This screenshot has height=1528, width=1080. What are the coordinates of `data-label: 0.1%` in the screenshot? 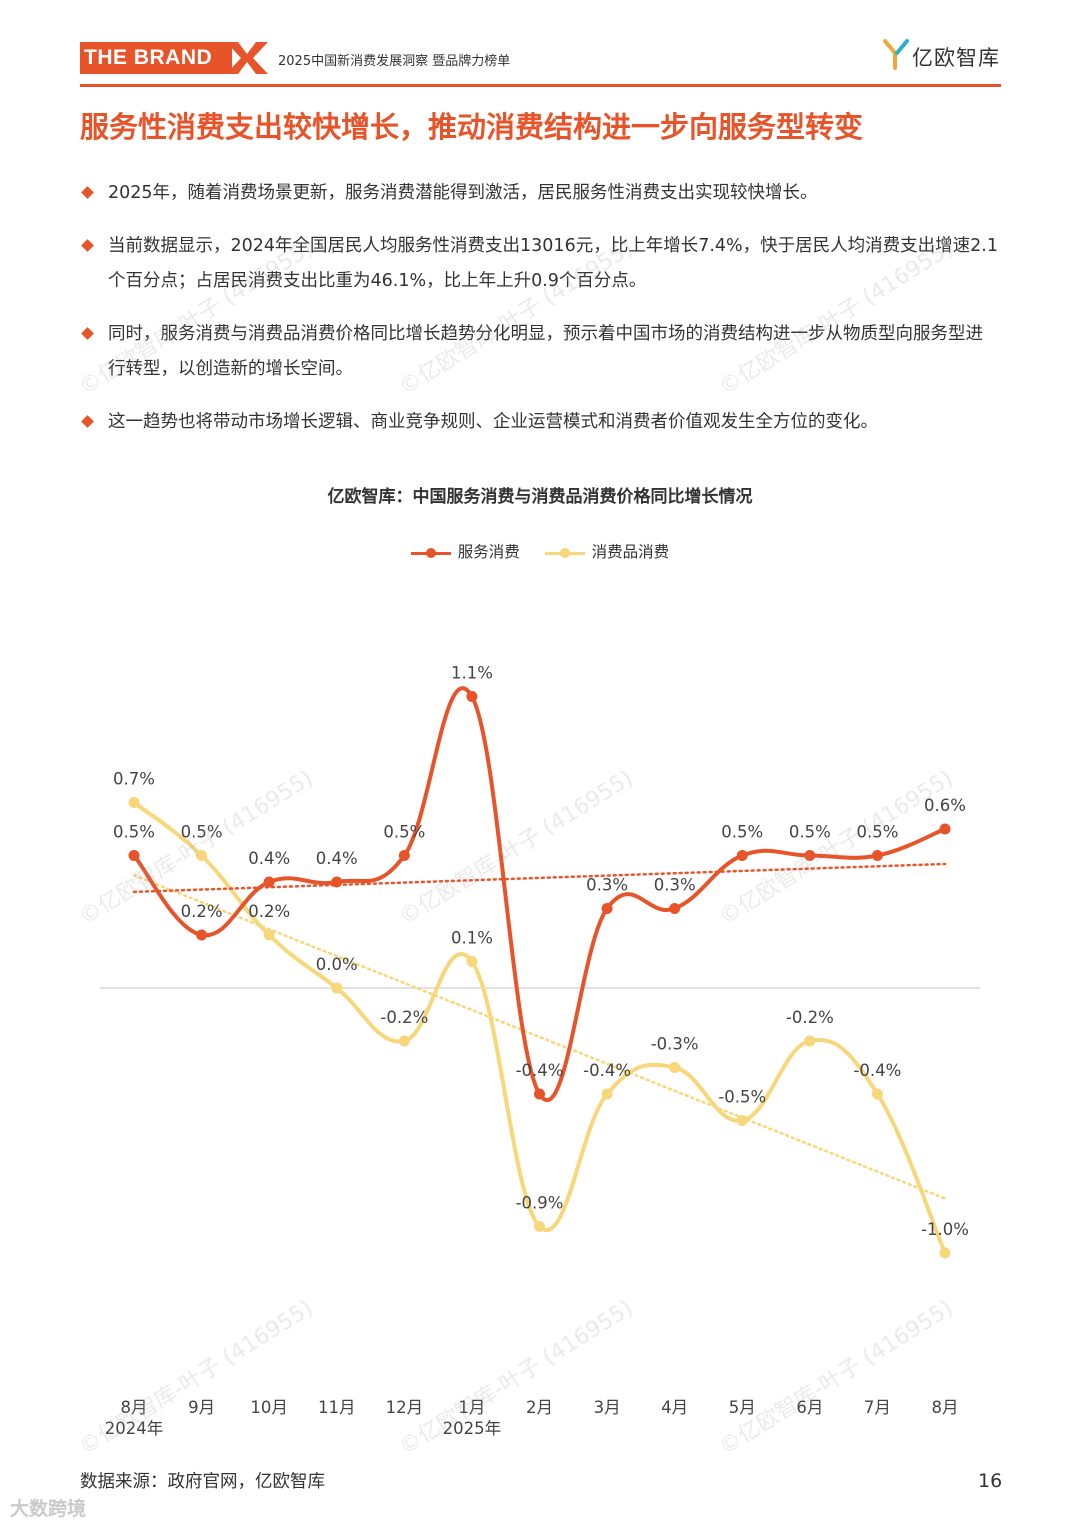 It's located at (472, 938).